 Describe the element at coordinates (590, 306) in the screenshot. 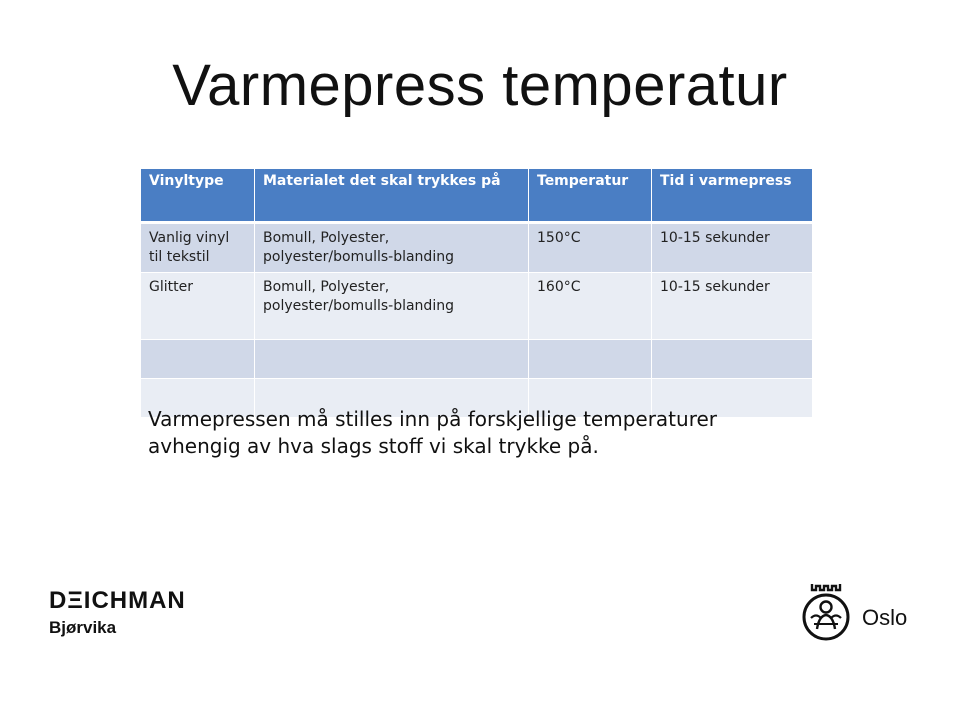

I see `cell-temperature: 160°C` at that location.